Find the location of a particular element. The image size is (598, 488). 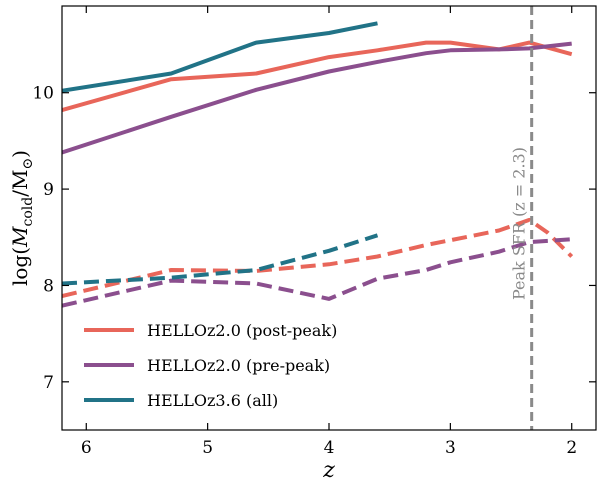

y-label-suffix: ) is located at coordinates (20, 154).